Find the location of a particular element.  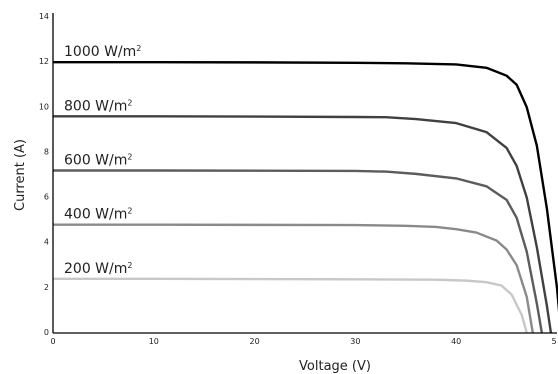

y-tick-label: 12 is located at coordinates (44, 61).